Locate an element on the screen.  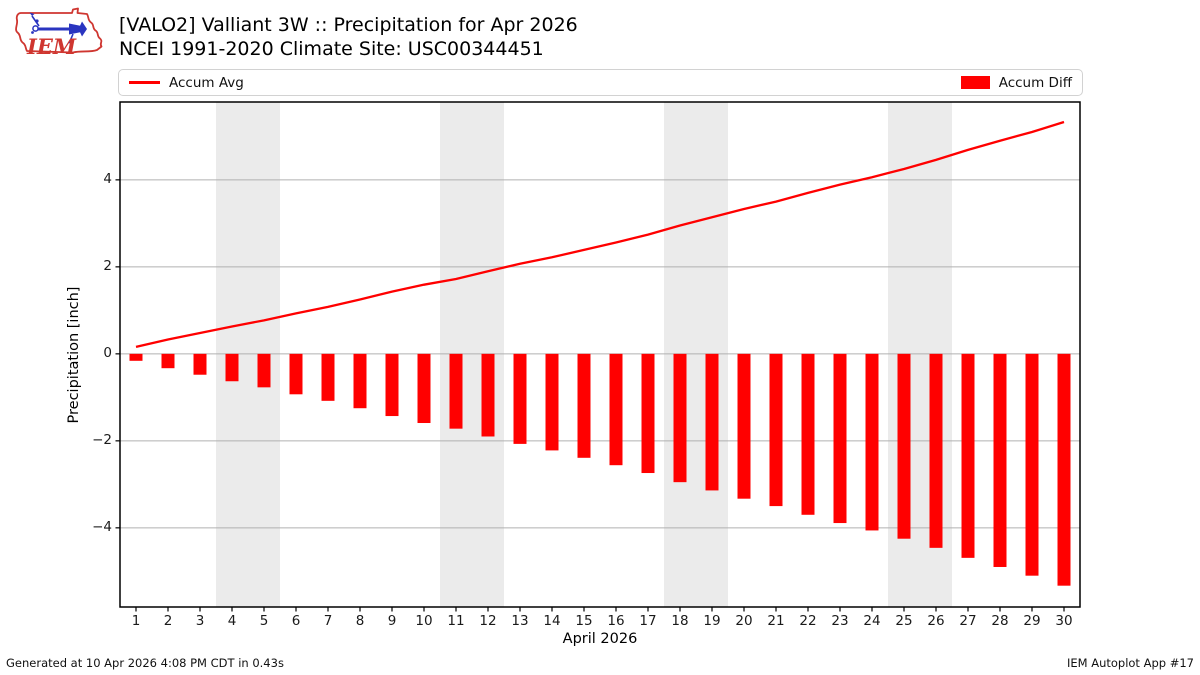
x-tick-label: 11 is located at coordinates (456, 621).